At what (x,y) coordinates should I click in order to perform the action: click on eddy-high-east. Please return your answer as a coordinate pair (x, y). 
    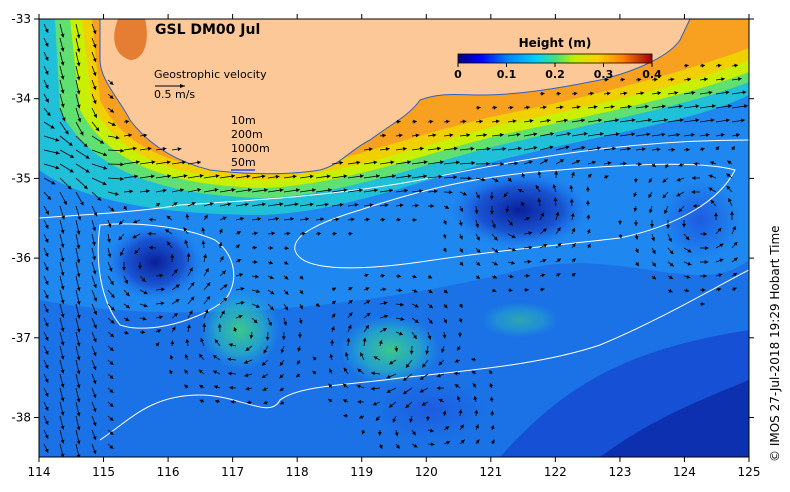
    Looking at the image, I should click on (520, 320).